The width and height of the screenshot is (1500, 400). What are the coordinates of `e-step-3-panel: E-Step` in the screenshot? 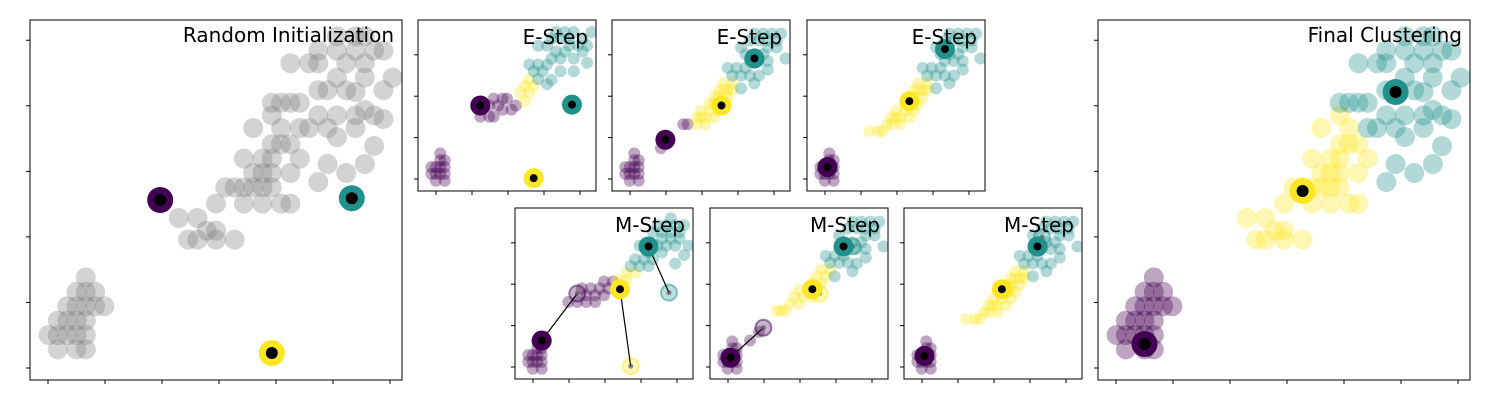 It's located at (894, 107).